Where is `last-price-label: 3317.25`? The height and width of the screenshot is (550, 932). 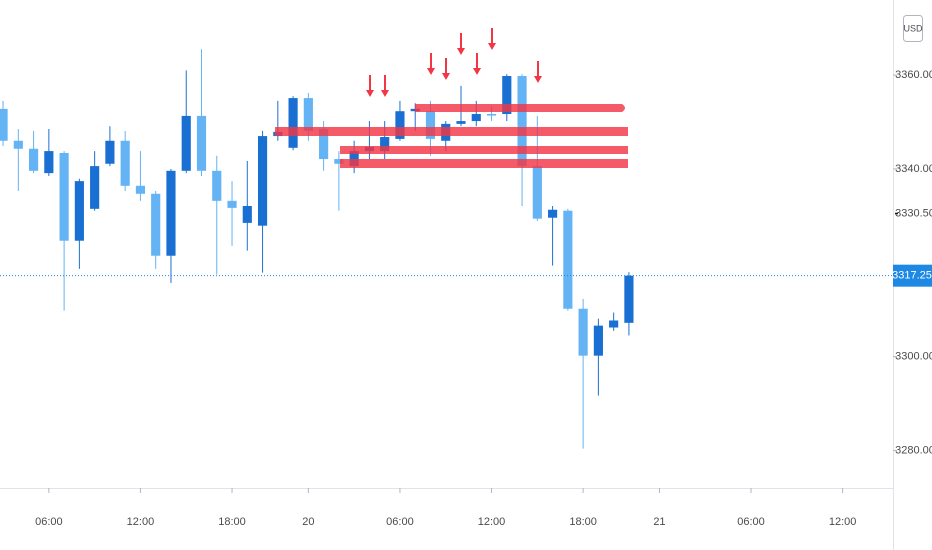
last-price-label: 3317.25 is located at coordinates (912, 276).